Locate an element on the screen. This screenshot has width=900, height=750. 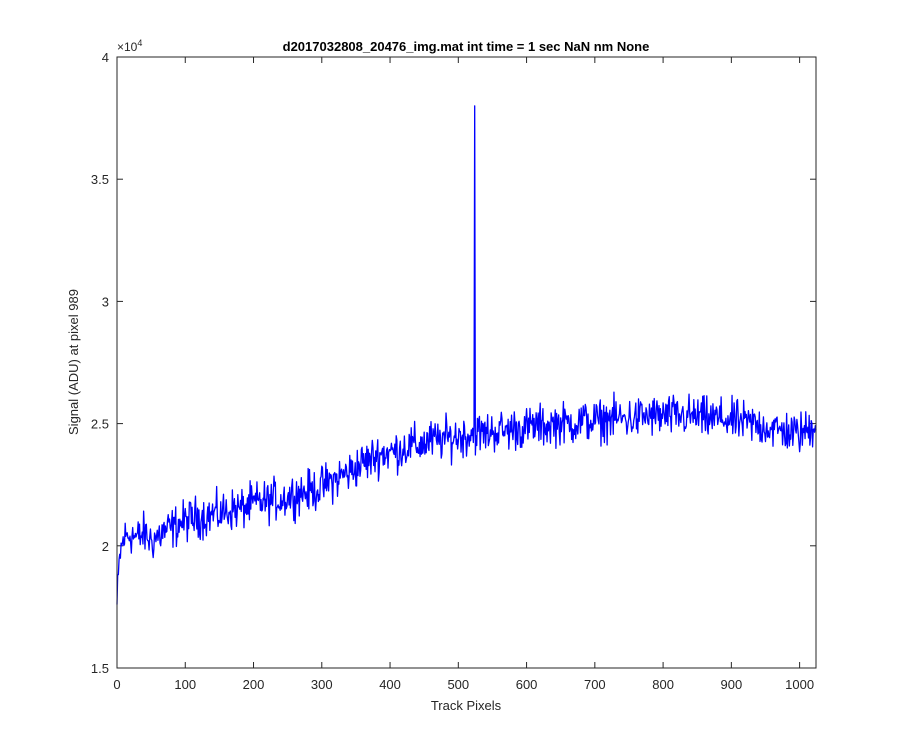
x-tick-label: 100 is located at coordinates (185, 684).